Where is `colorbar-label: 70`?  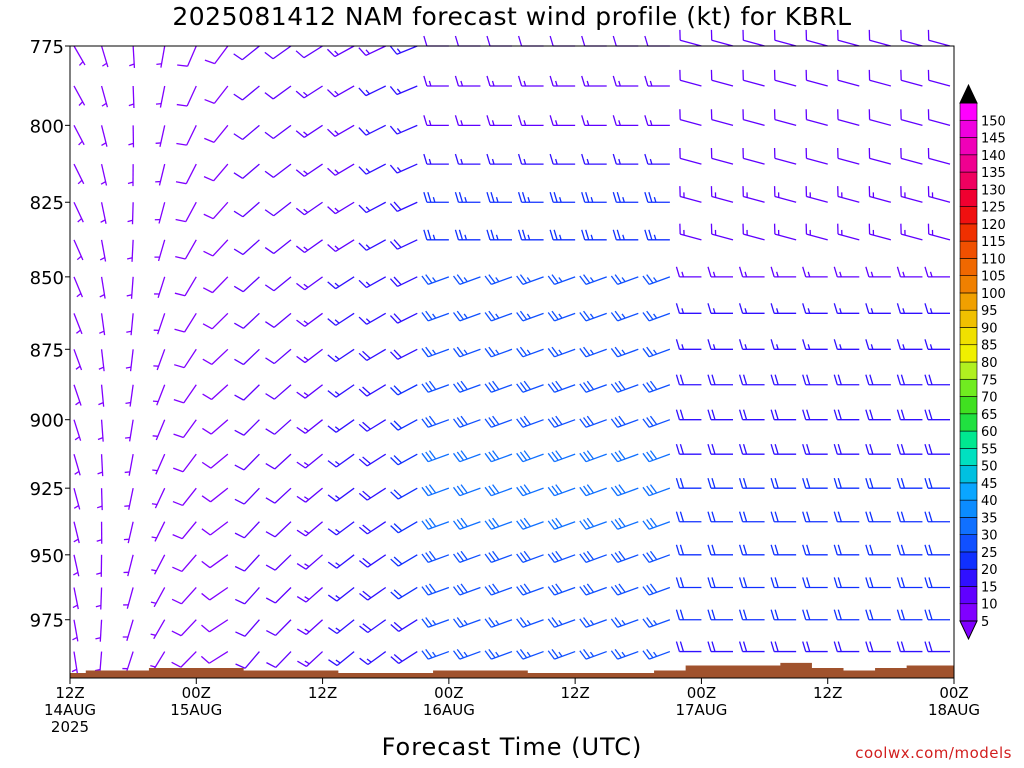
colorbar-label: 70 is located at coordinates (989, 398).